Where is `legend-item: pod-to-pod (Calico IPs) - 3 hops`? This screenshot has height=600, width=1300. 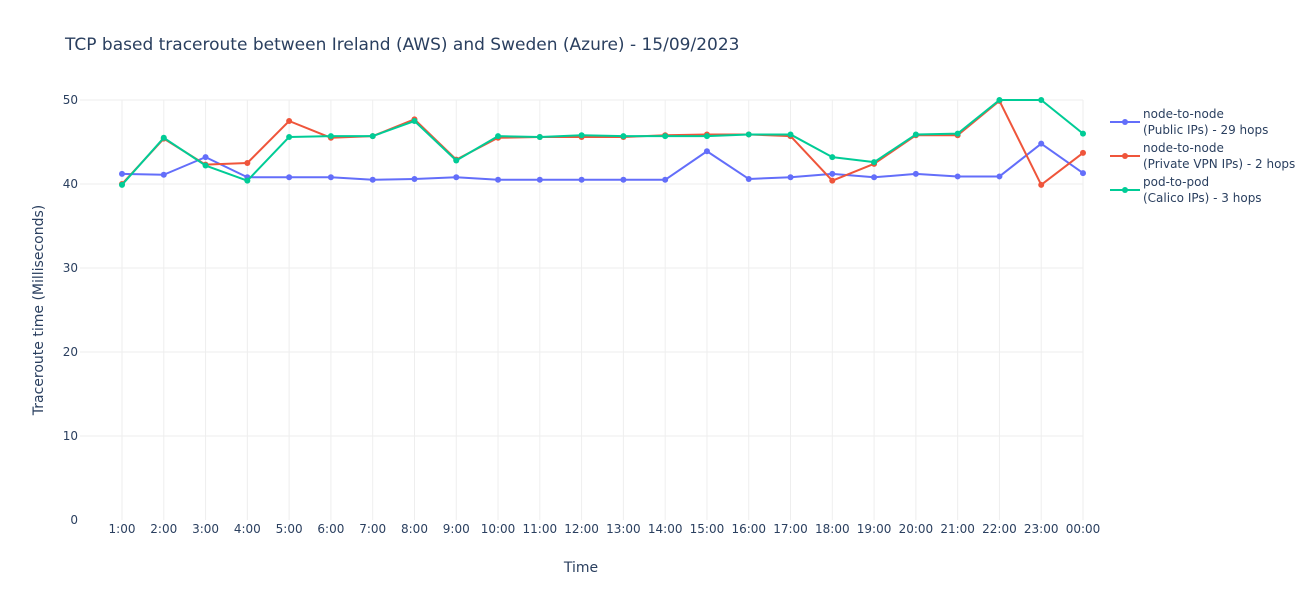 legend-item: pod-to-pod (Calico IPs) - 3 hops is located at coordinates (1186, 190).